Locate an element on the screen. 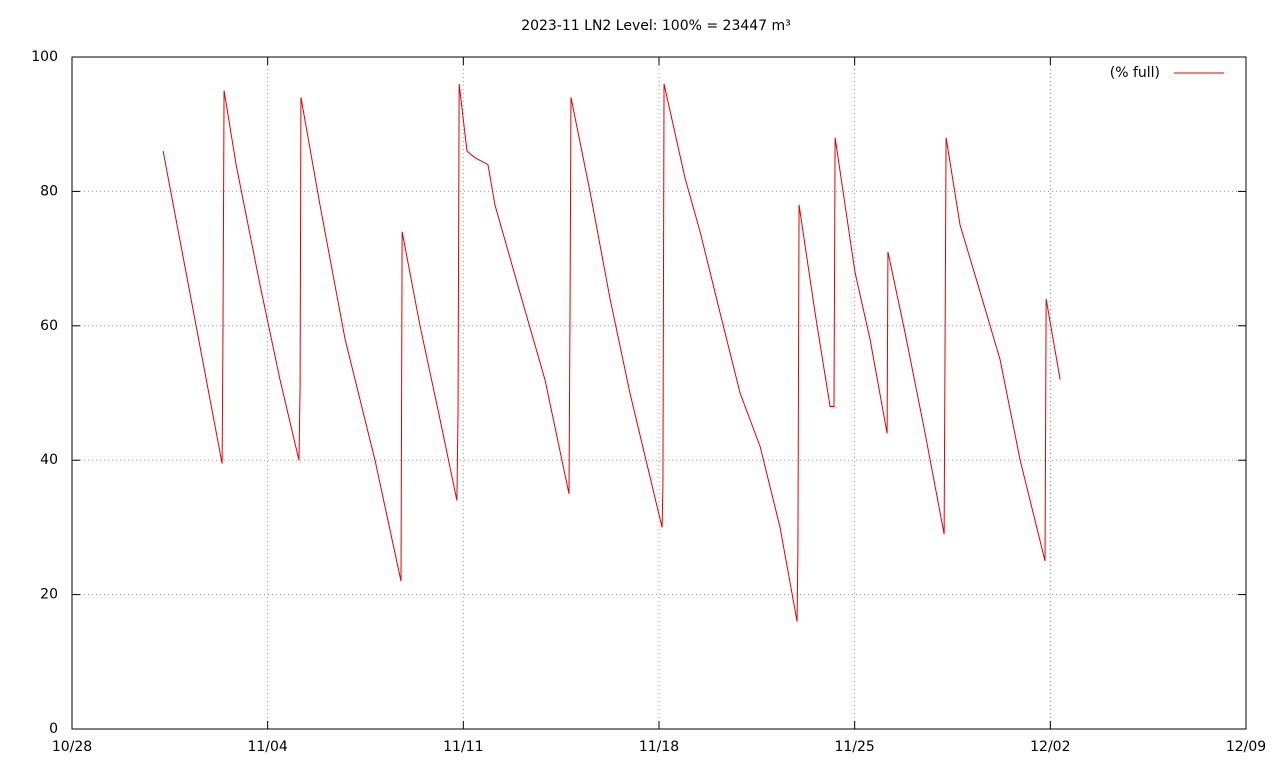 The width and height of the screenshot is (1280, 772). y-tick-label: 60 is located at coordinates (49, 326).